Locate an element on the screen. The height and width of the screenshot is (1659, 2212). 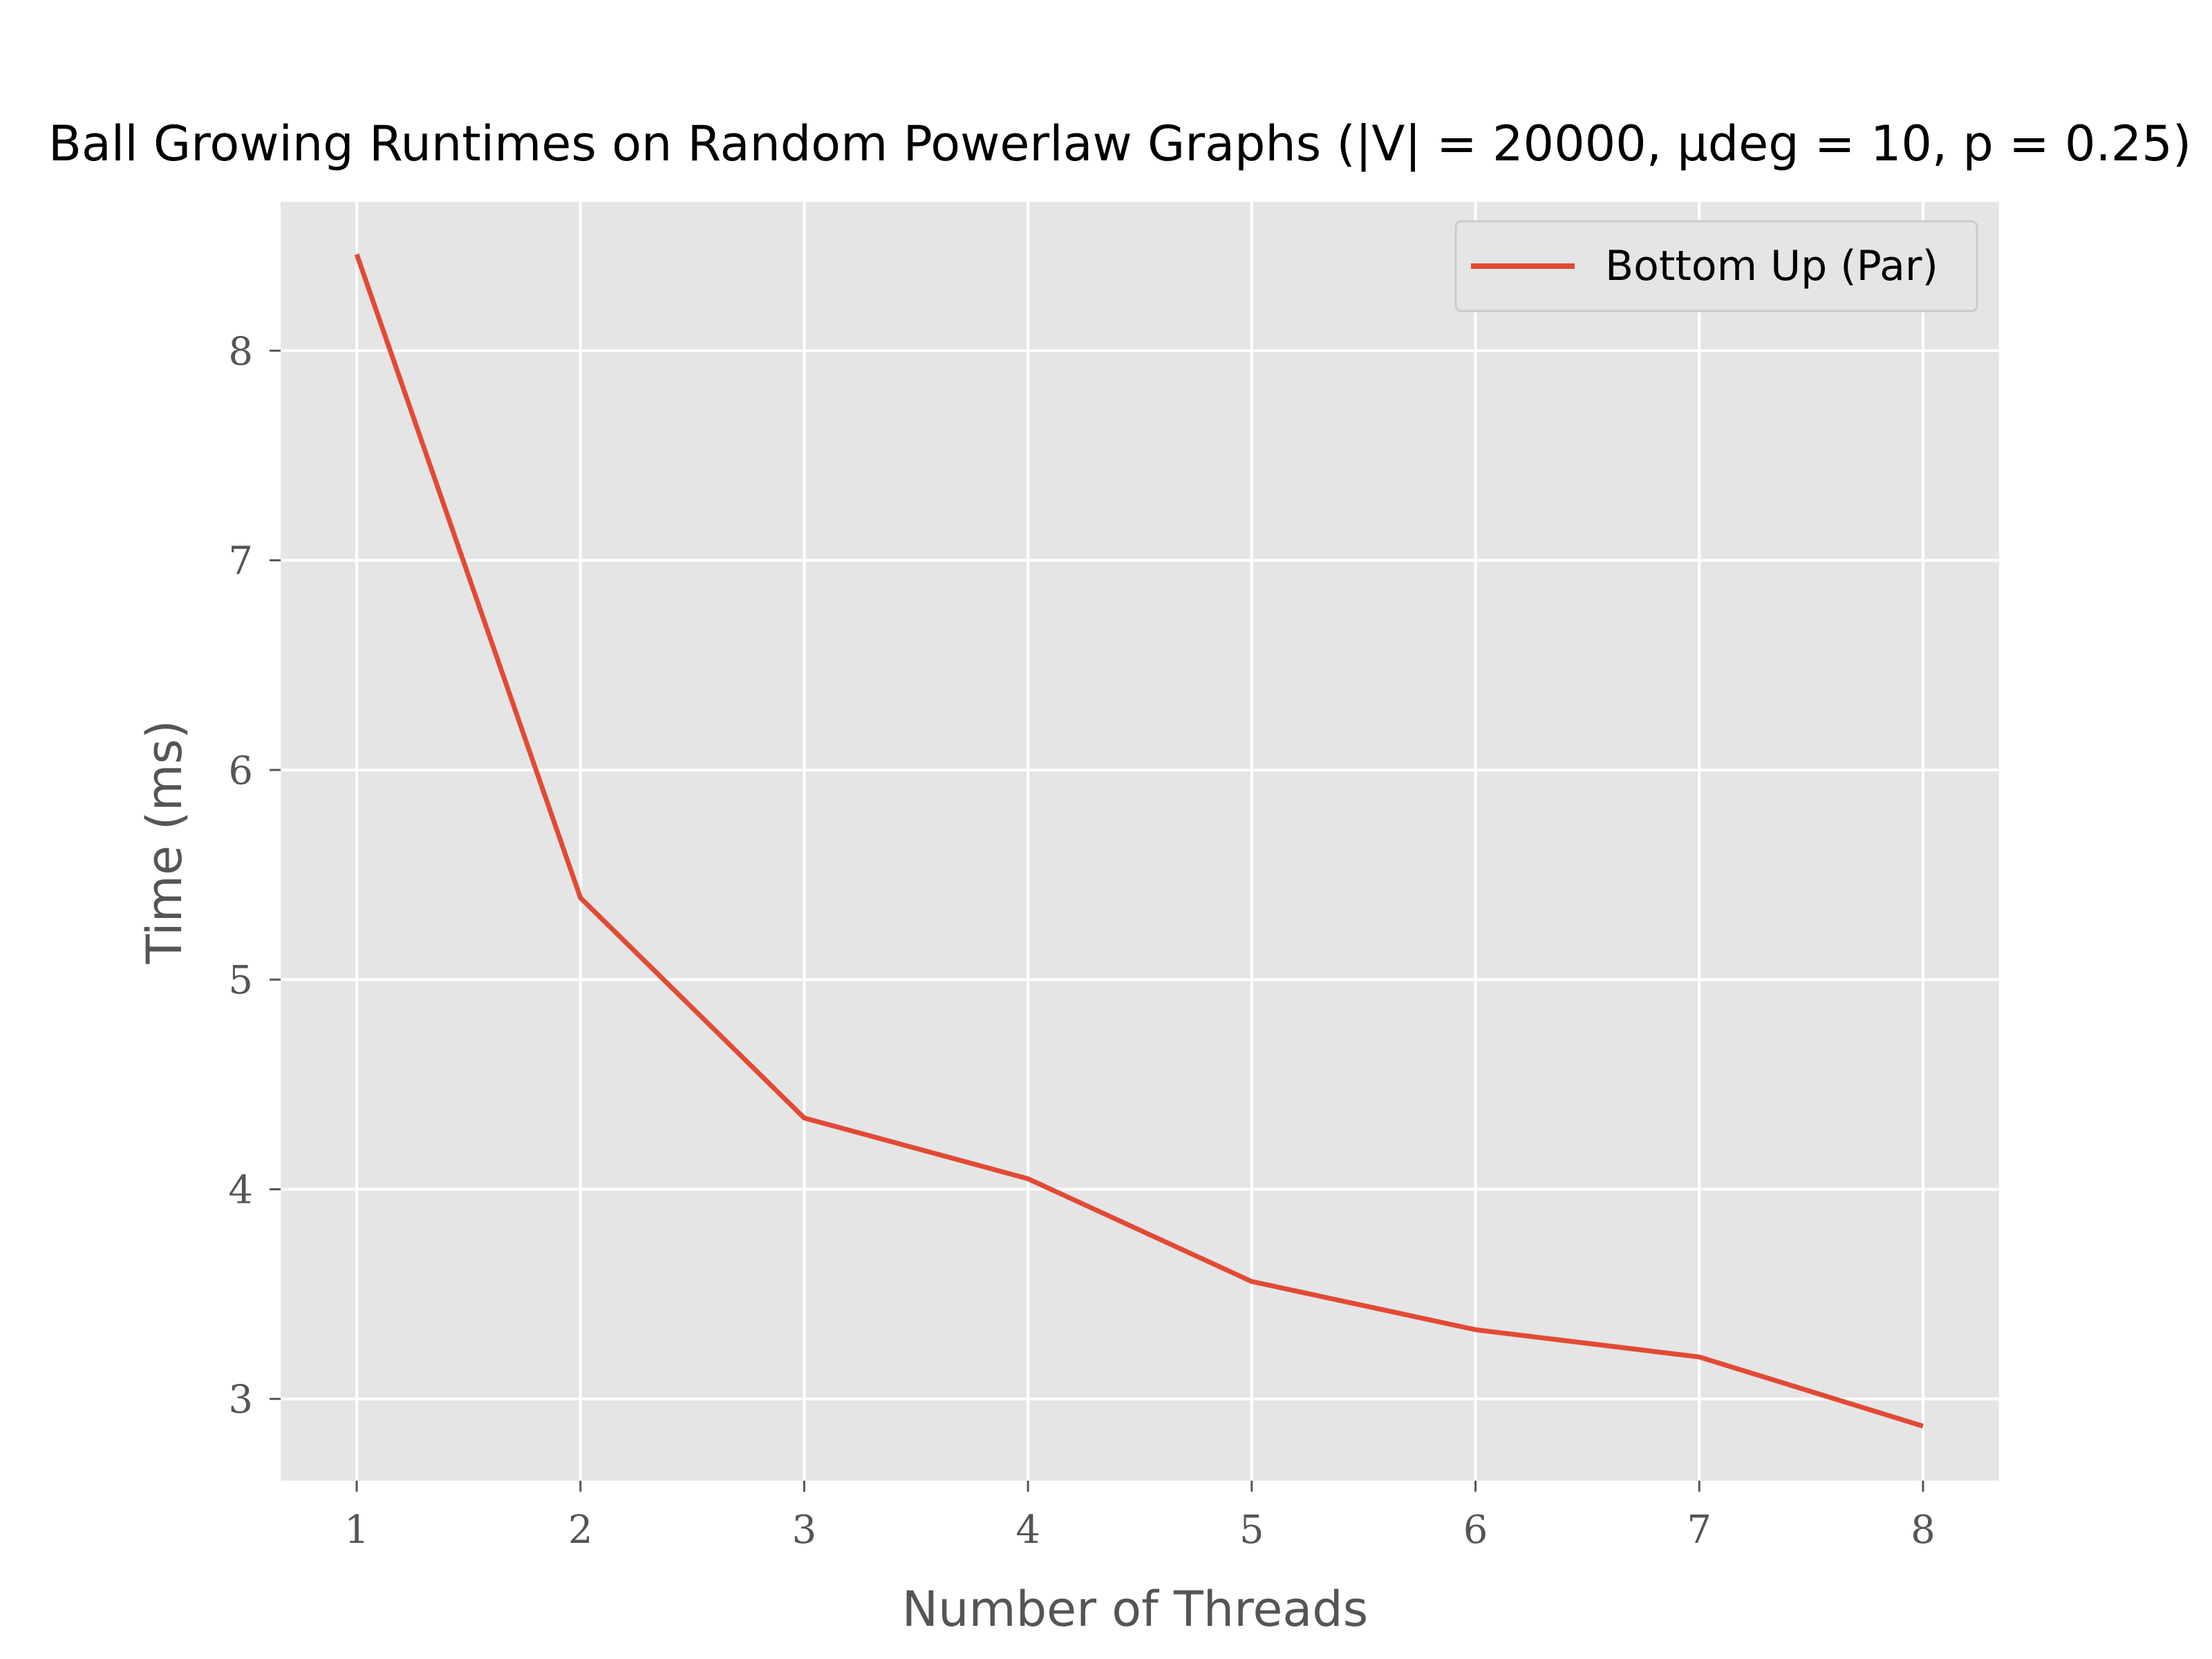
y-tick-label: 4 is located at coordinates (240, 1190).